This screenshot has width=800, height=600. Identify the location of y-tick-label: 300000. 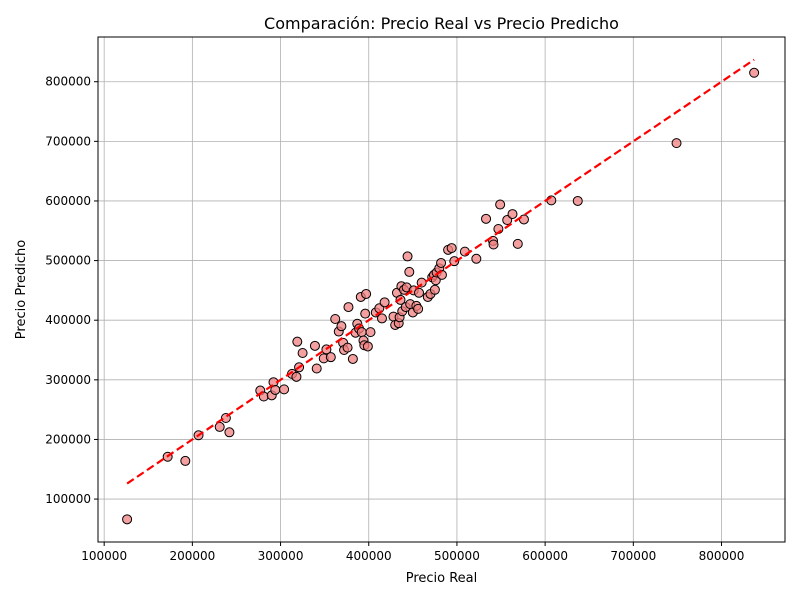
(68, 380).